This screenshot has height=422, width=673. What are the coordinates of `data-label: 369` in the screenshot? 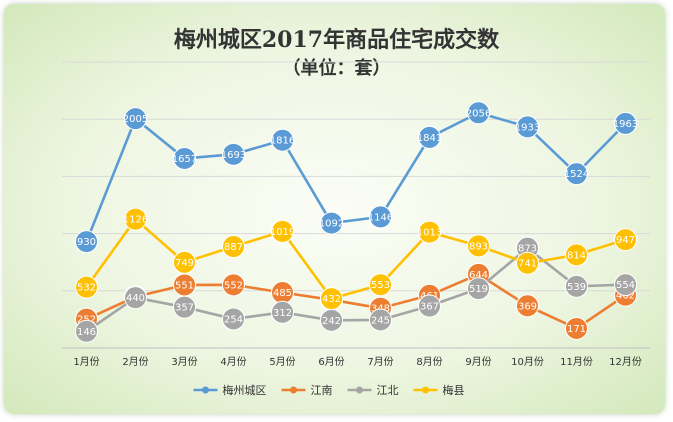 It's located at (527, 306).